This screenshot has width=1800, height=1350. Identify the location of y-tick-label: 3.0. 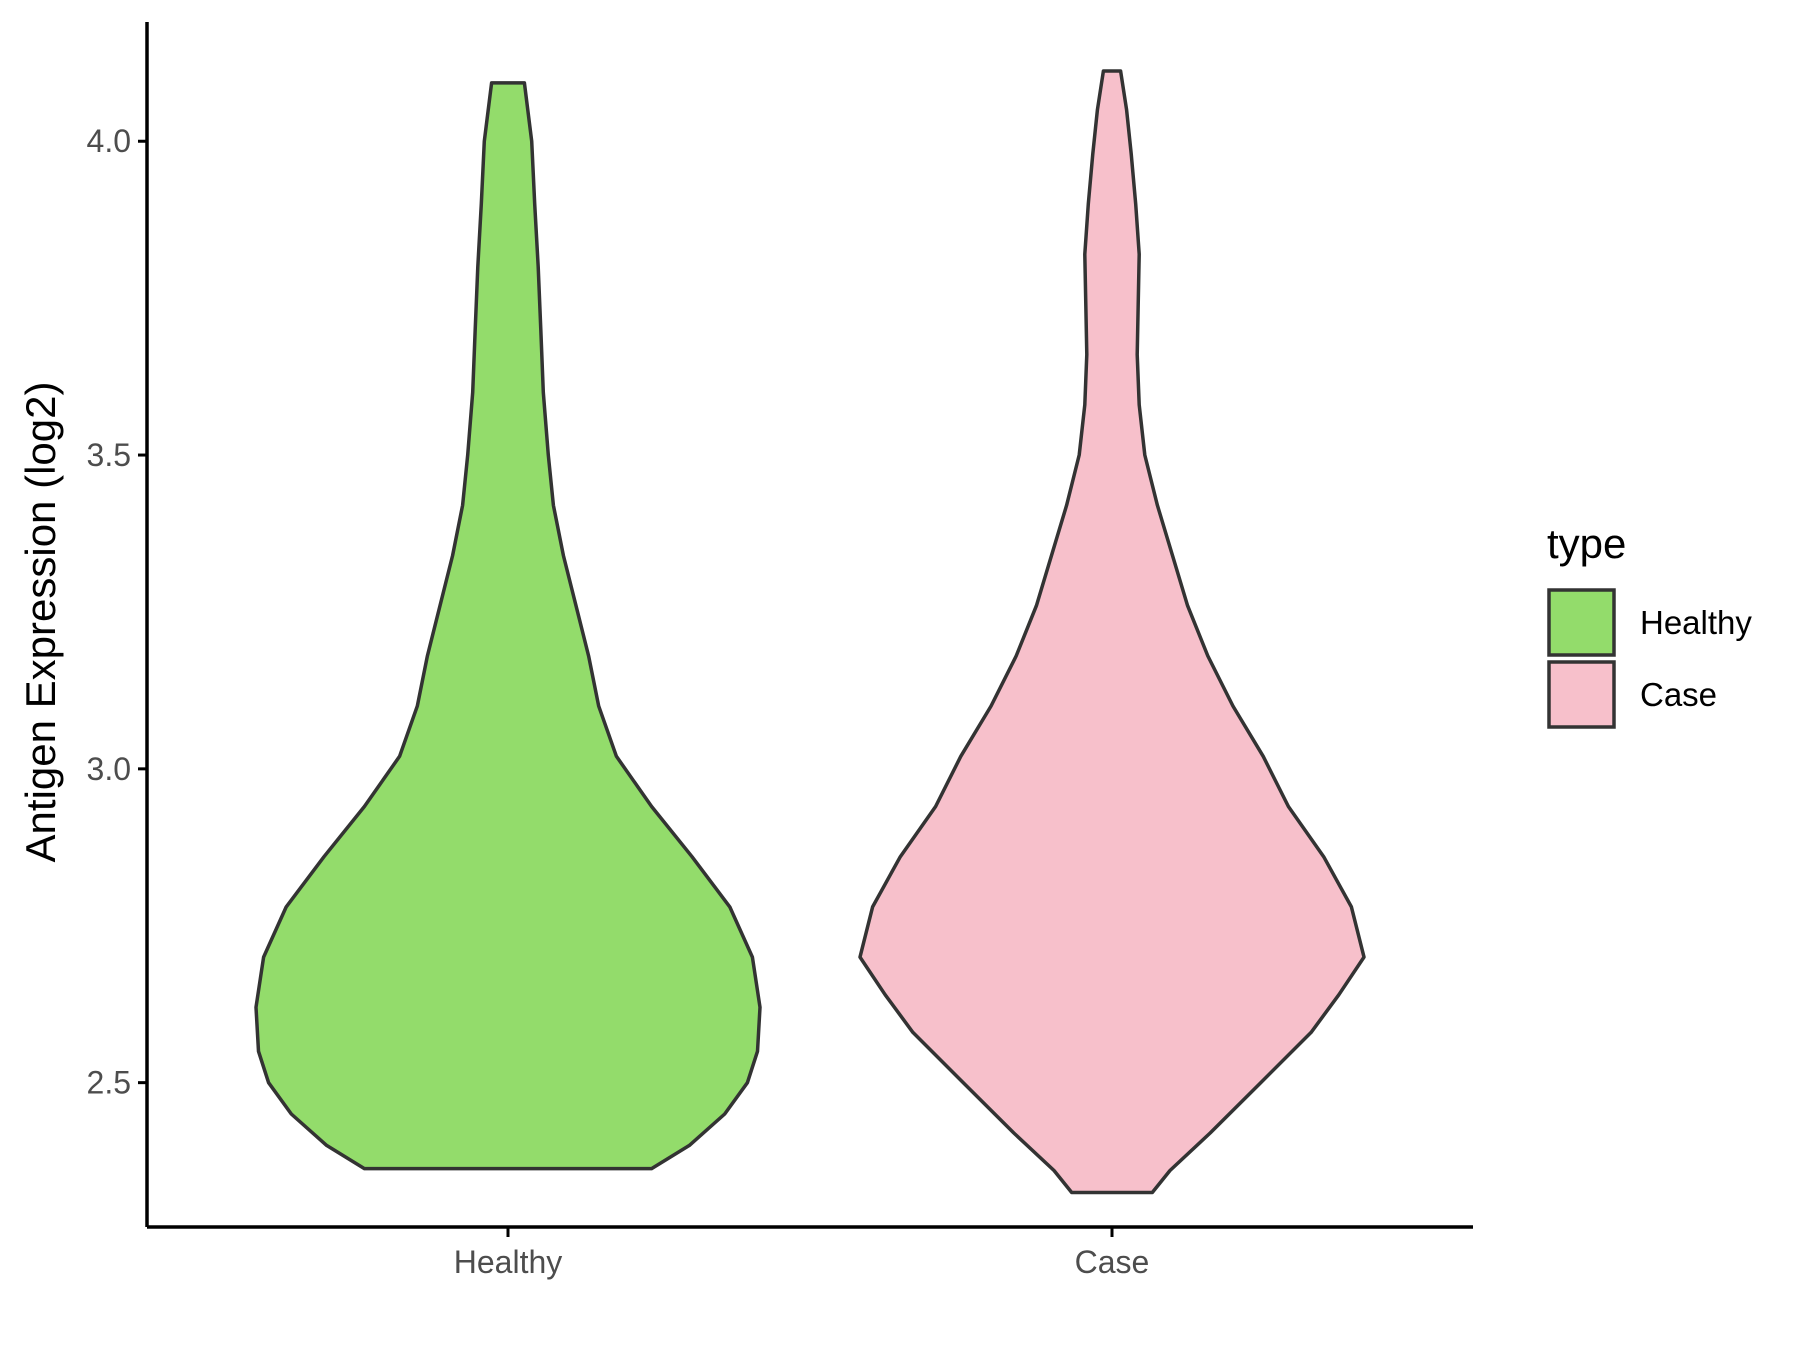
(109, 769).